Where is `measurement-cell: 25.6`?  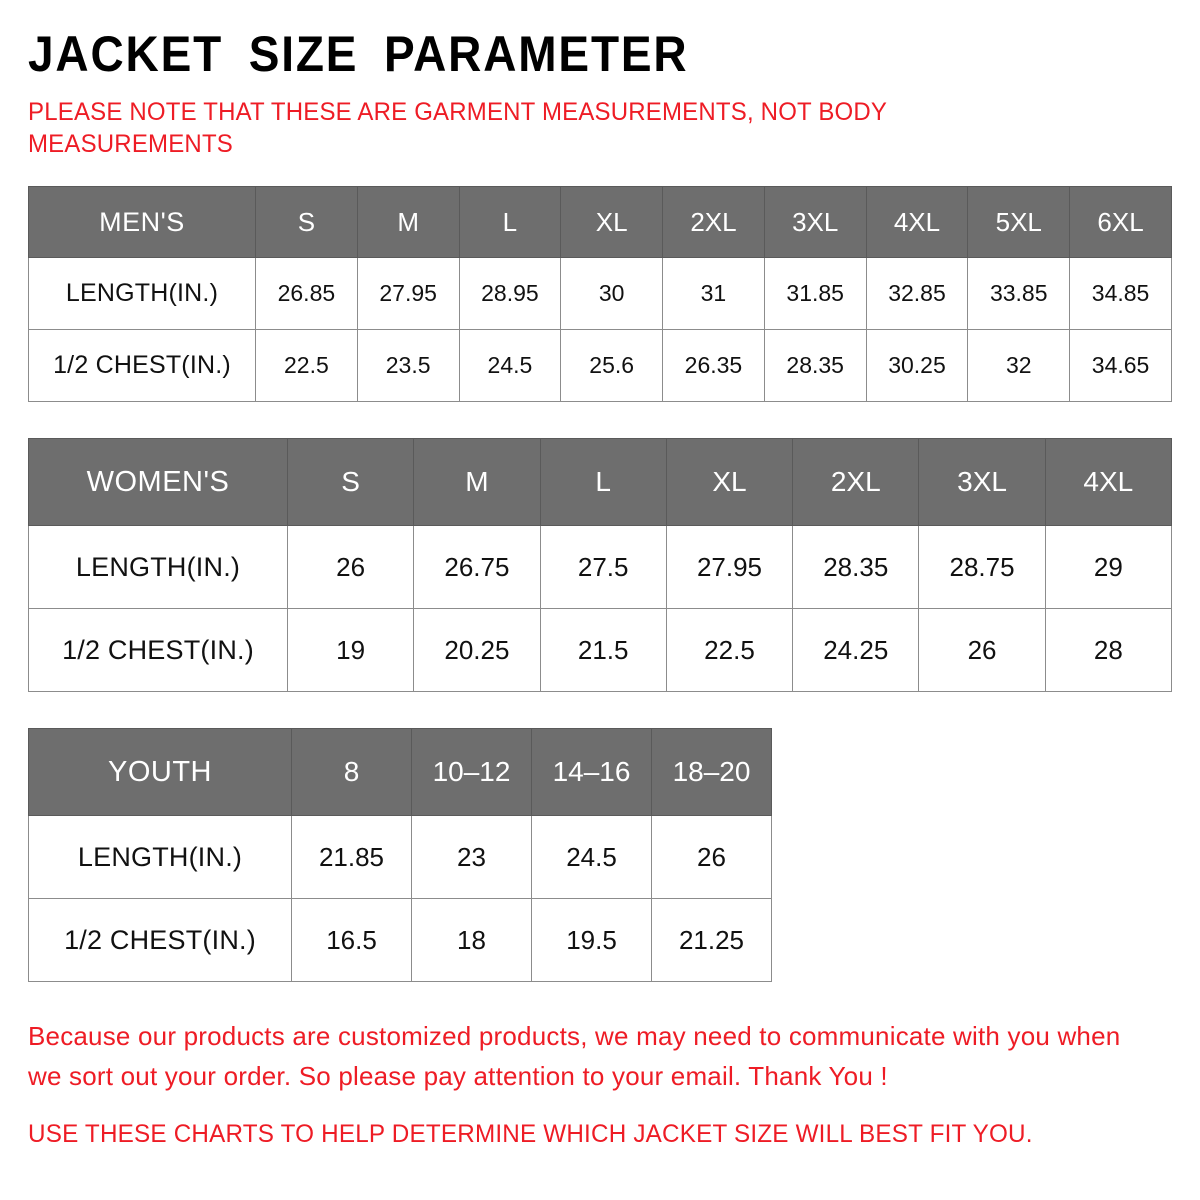
measurement-cell: 25.6 is located at coordinates (612, 365).